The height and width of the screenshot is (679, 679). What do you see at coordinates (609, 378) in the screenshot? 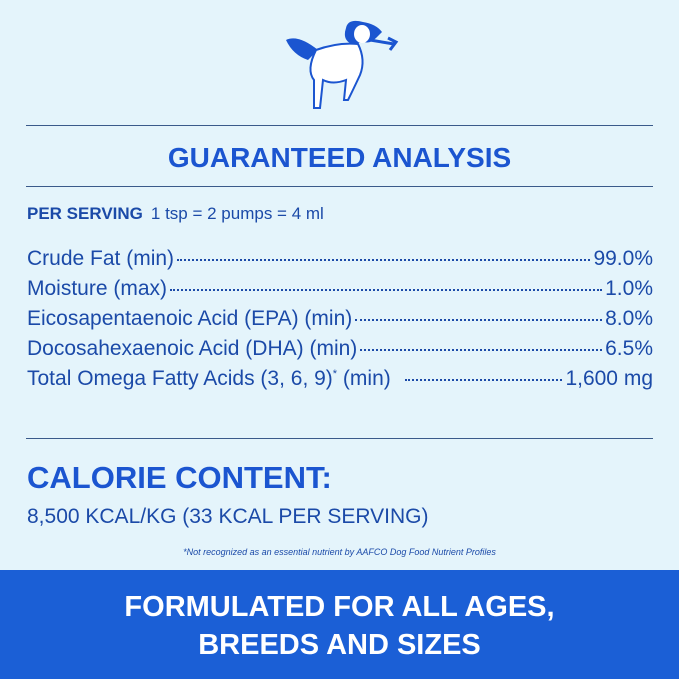
I see `nutrient-value: 1,600 mg` at bounding box center [609, 378].